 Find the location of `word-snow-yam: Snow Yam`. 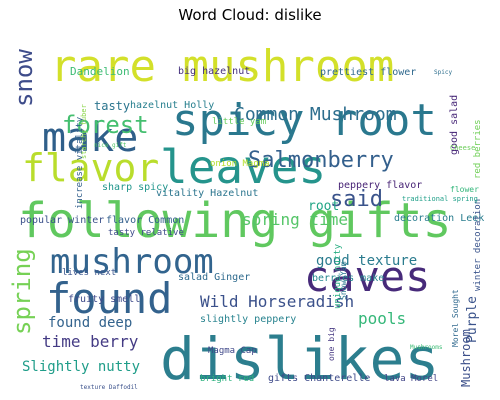

word-snow-yam: Snow Yam is located at coordinates (343, 280).